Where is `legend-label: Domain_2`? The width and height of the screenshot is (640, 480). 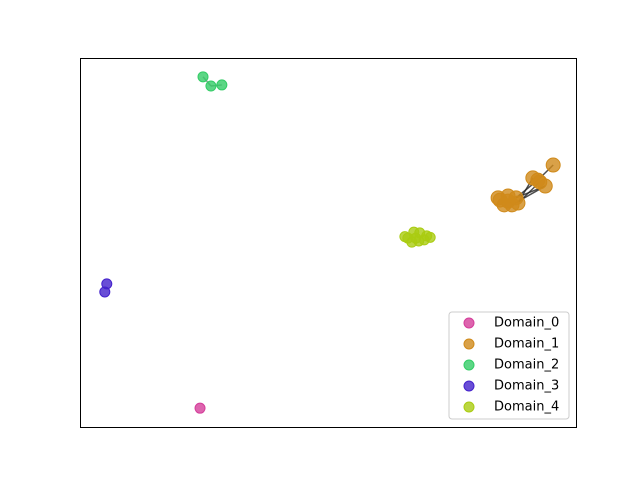 legend-label: Domain_2 is located at coordinates (526, 365).